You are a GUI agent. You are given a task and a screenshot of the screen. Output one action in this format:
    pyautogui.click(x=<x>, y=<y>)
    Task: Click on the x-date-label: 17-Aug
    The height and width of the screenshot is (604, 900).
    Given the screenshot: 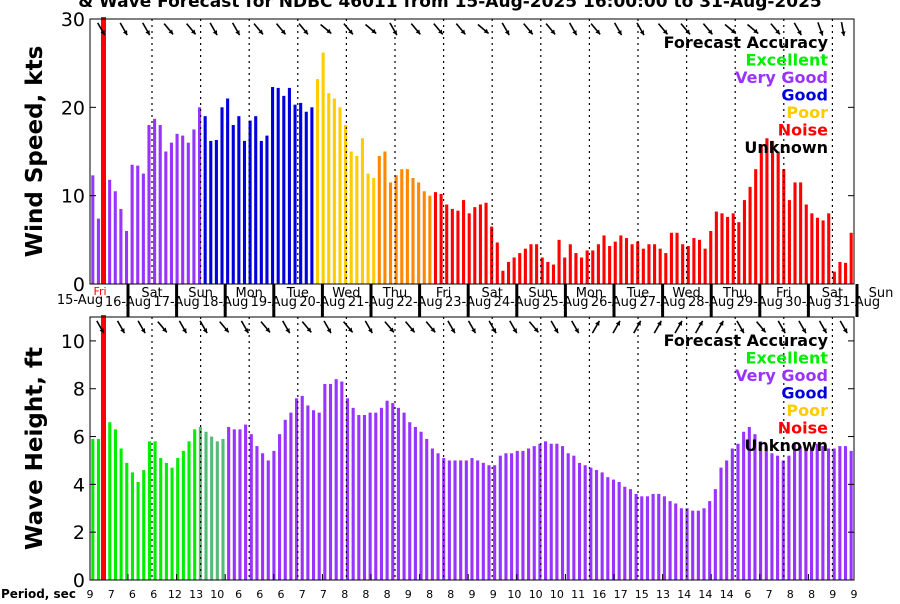 What is the action you would take?
    pyautogui.click(x=176, y=302)
    